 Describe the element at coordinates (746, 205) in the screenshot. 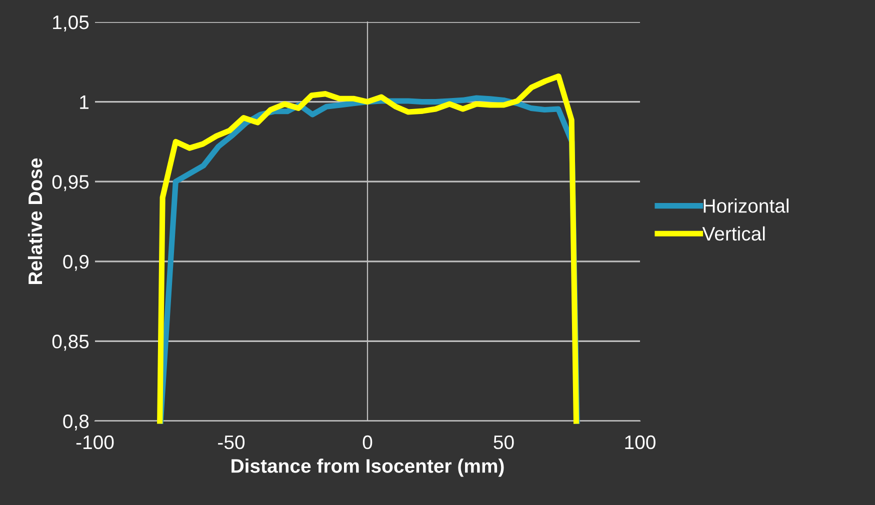

I see `legend-label: Horizontal` at that location.